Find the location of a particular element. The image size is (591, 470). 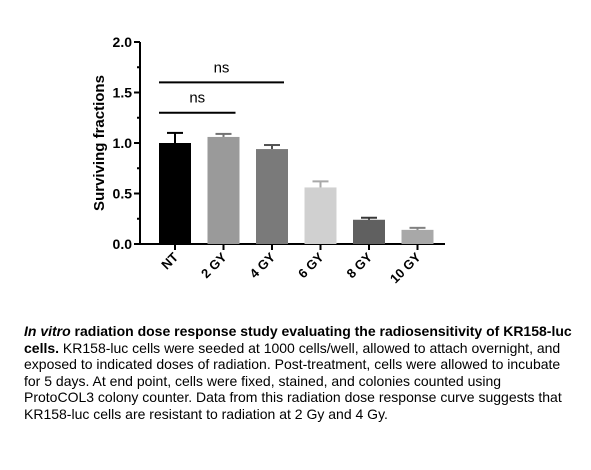

x-tick-label: 8 GY is located at coordinates (360, 265).